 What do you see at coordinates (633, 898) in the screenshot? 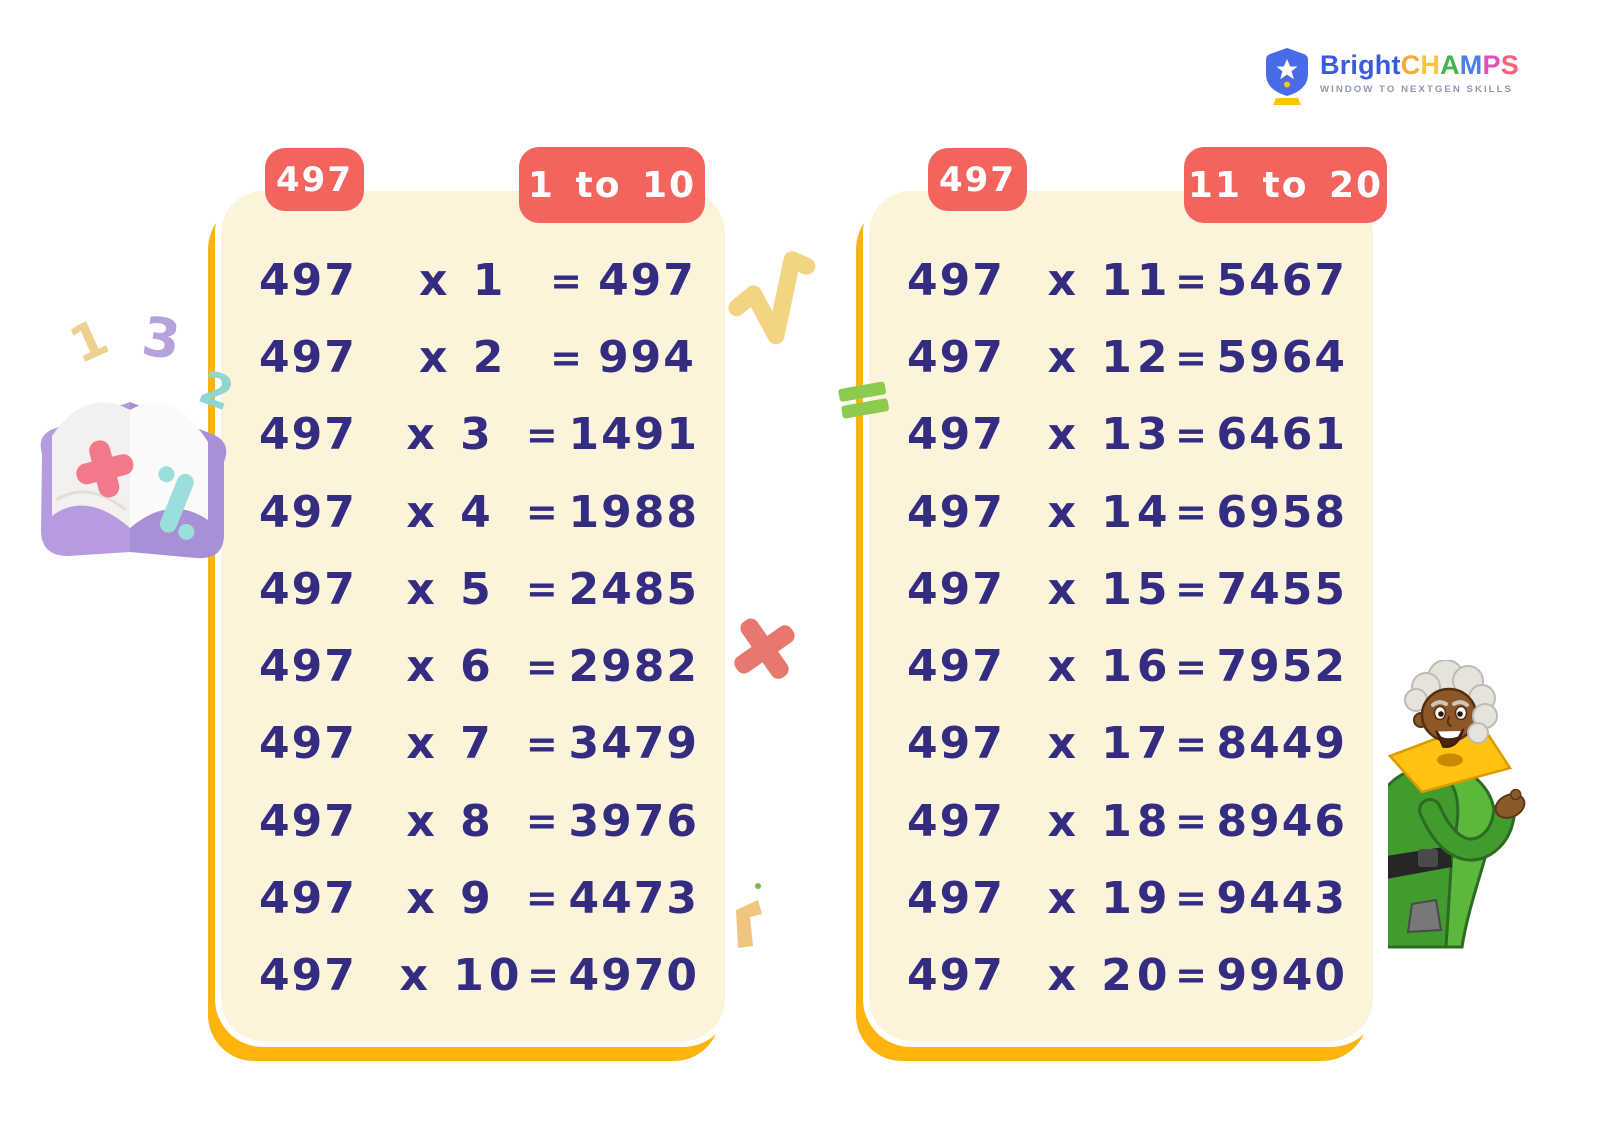
I see `product: 4473` at bounding box center [633, 898].